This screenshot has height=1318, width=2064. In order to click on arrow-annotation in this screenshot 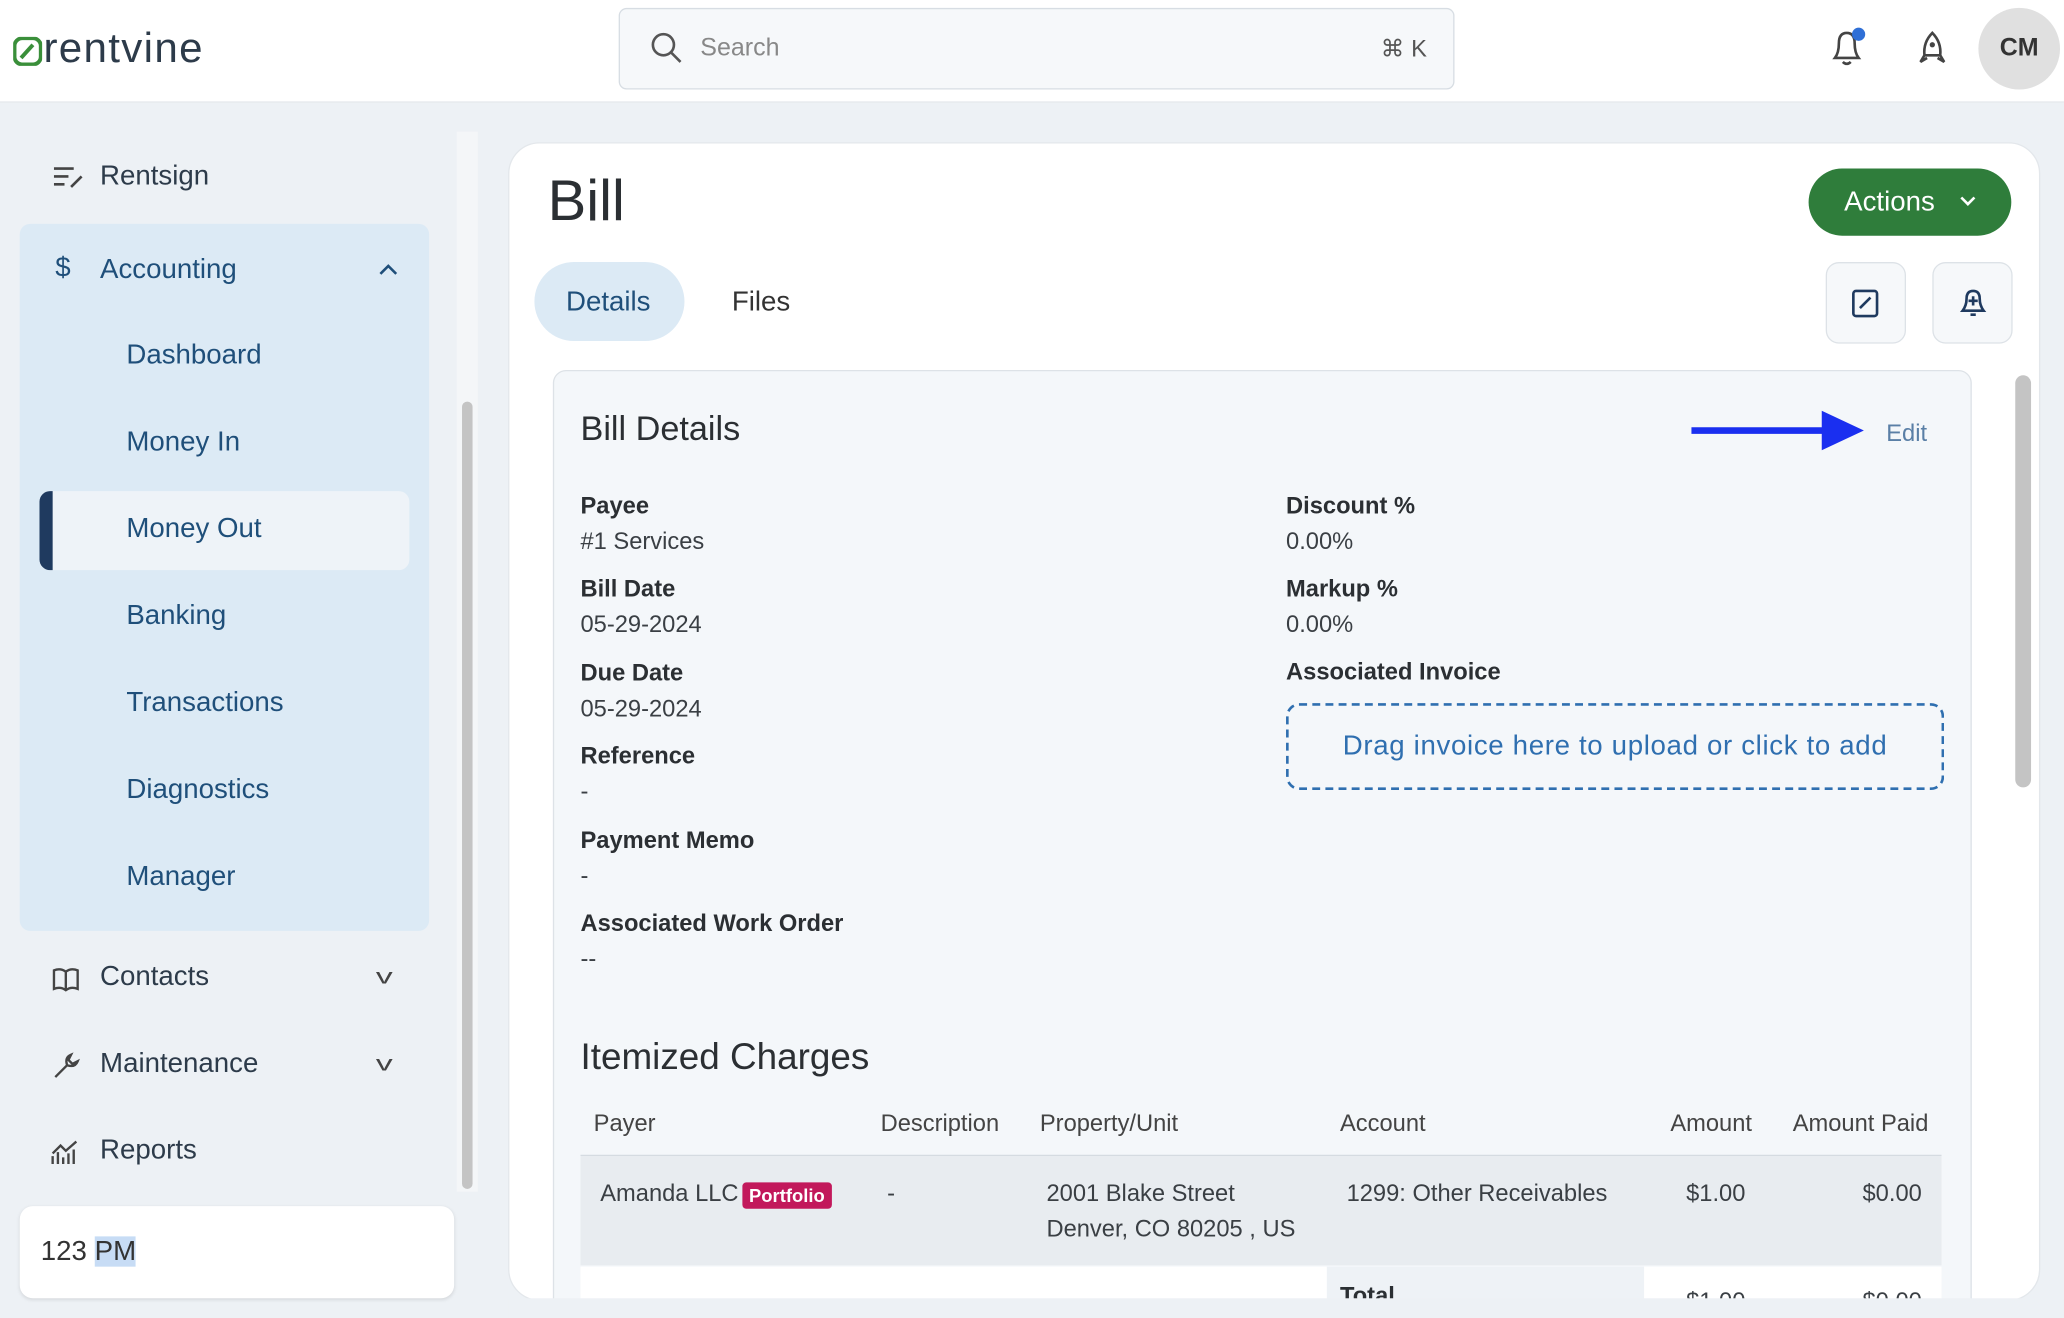, I will do `click(1777, 430)`.